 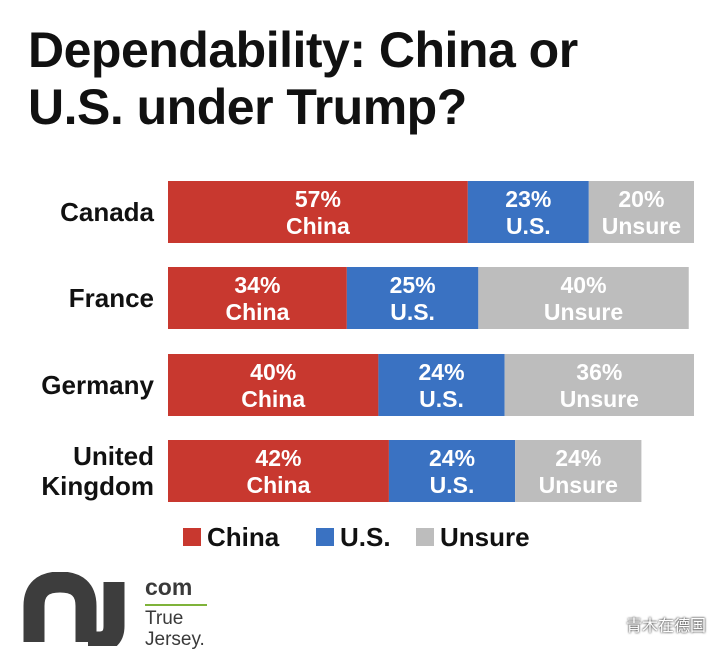 I want to click on category-label-line: Germany, so click(x=97, y=385).